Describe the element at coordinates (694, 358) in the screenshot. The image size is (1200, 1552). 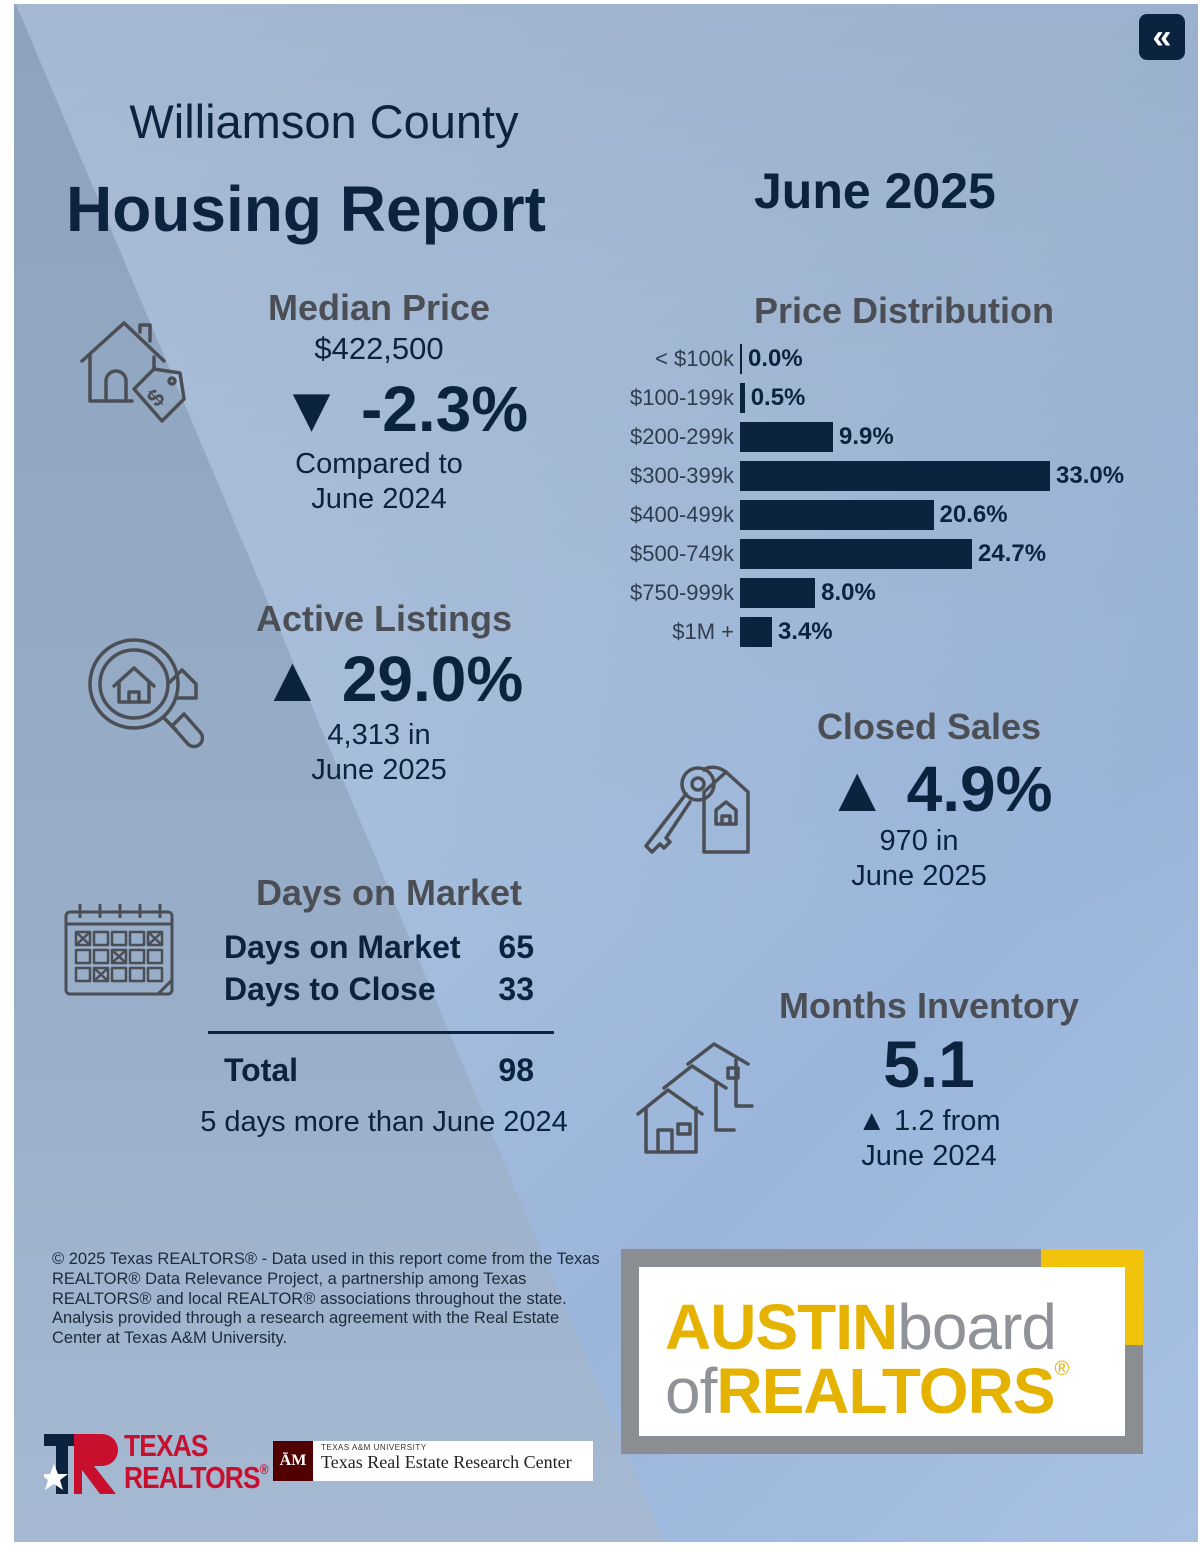
I see `price-bar-category: < $100k` at that location.